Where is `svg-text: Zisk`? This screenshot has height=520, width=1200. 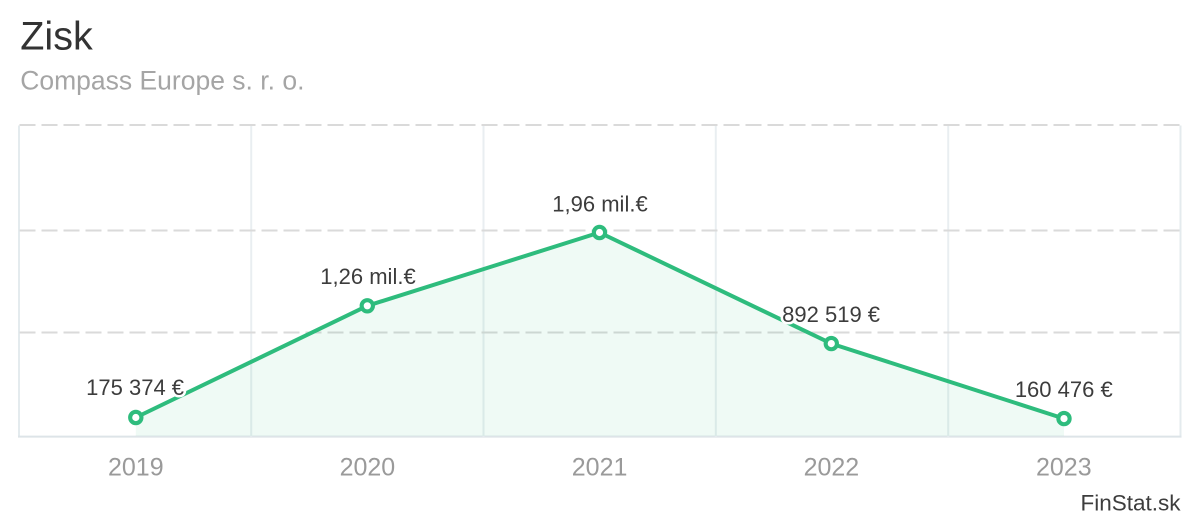 svg-text: Zisk is located at coordinates (56, 37).